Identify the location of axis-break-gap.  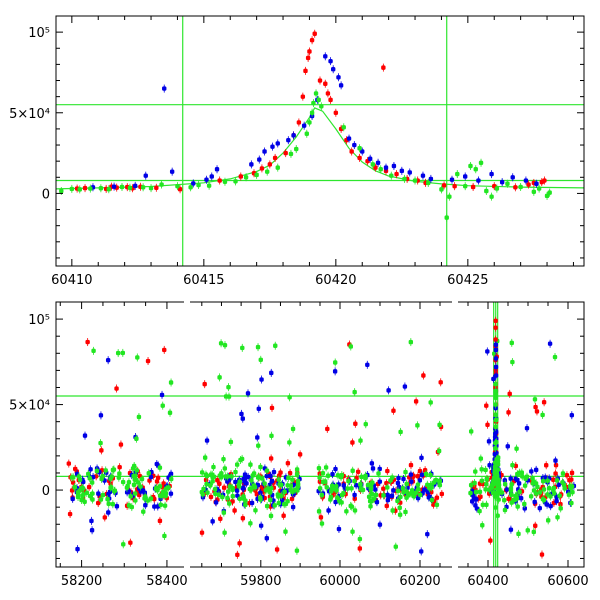
(455, 567).